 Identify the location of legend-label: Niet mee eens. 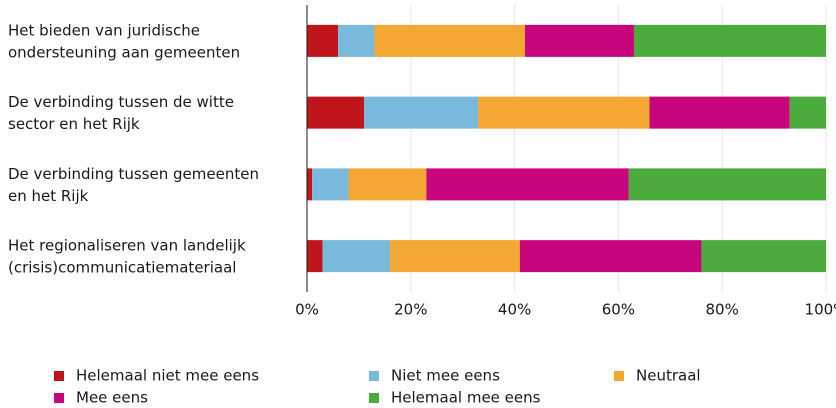
(445, 376).